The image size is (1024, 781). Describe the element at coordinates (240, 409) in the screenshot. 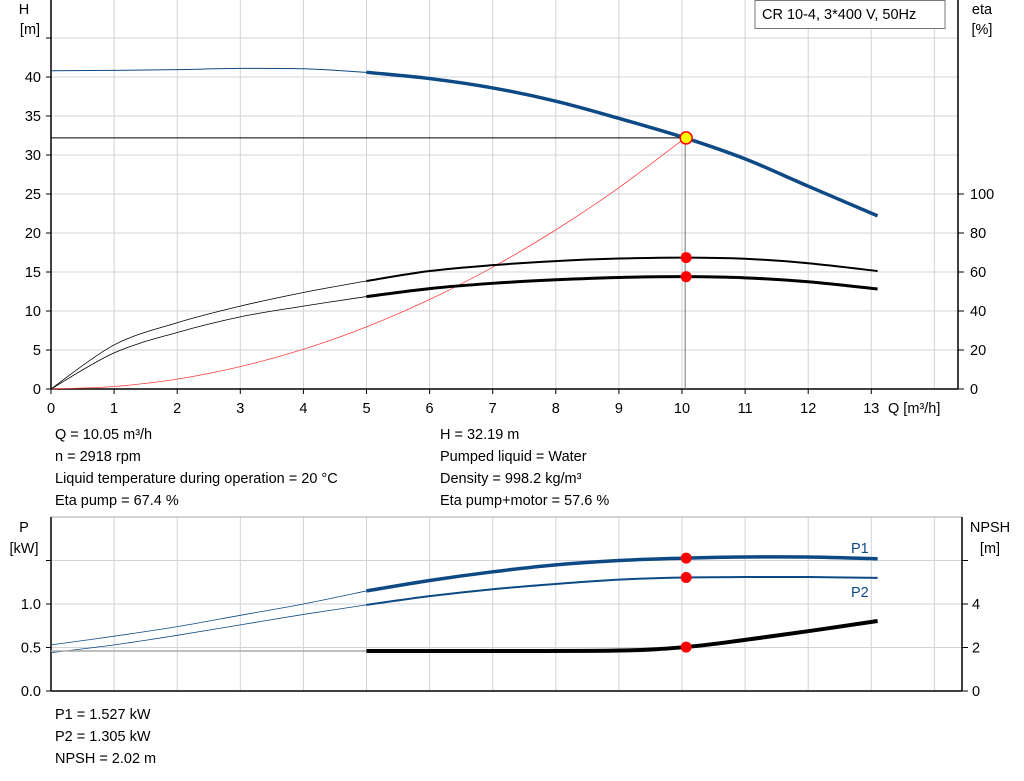

I see `x-tick-label: 3` at that location.